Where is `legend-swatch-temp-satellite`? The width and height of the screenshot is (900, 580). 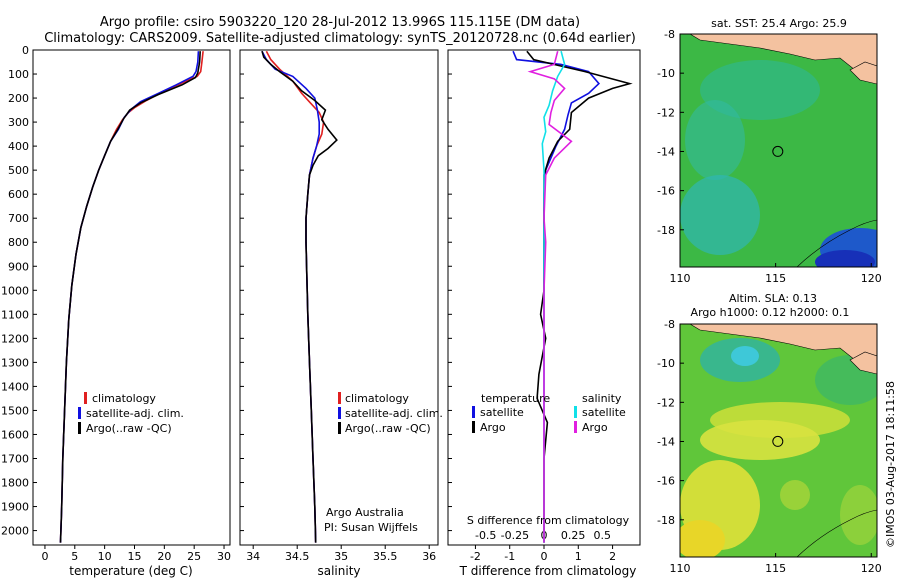
legend-swatch-temp-satellite is located at coordinates (473, 412).